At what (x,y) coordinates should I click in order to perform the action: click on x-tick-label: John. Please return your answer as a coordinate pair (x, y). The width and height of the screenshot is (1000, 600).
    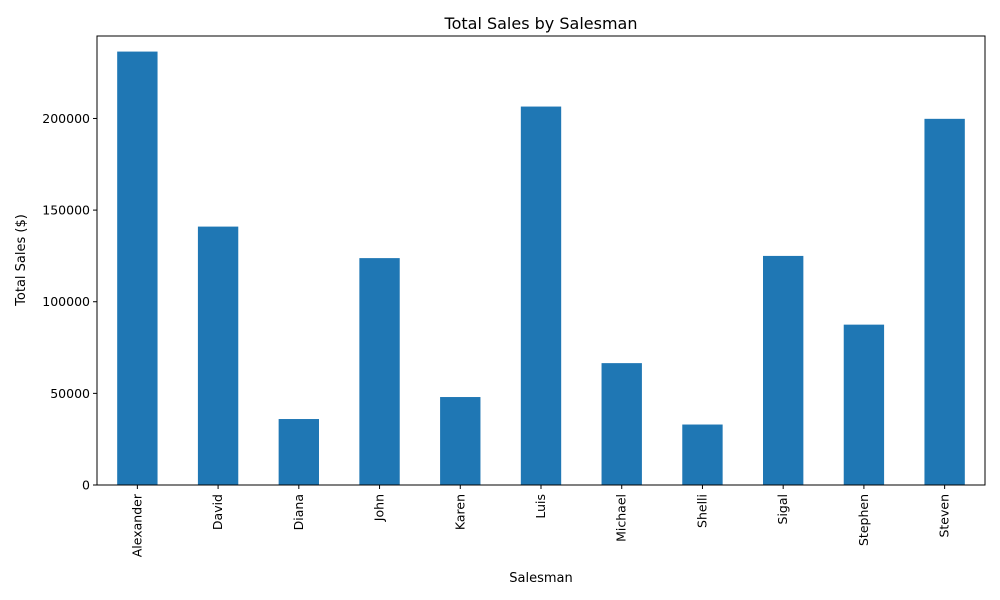
    Looking at the image, I should click on (379, 508).